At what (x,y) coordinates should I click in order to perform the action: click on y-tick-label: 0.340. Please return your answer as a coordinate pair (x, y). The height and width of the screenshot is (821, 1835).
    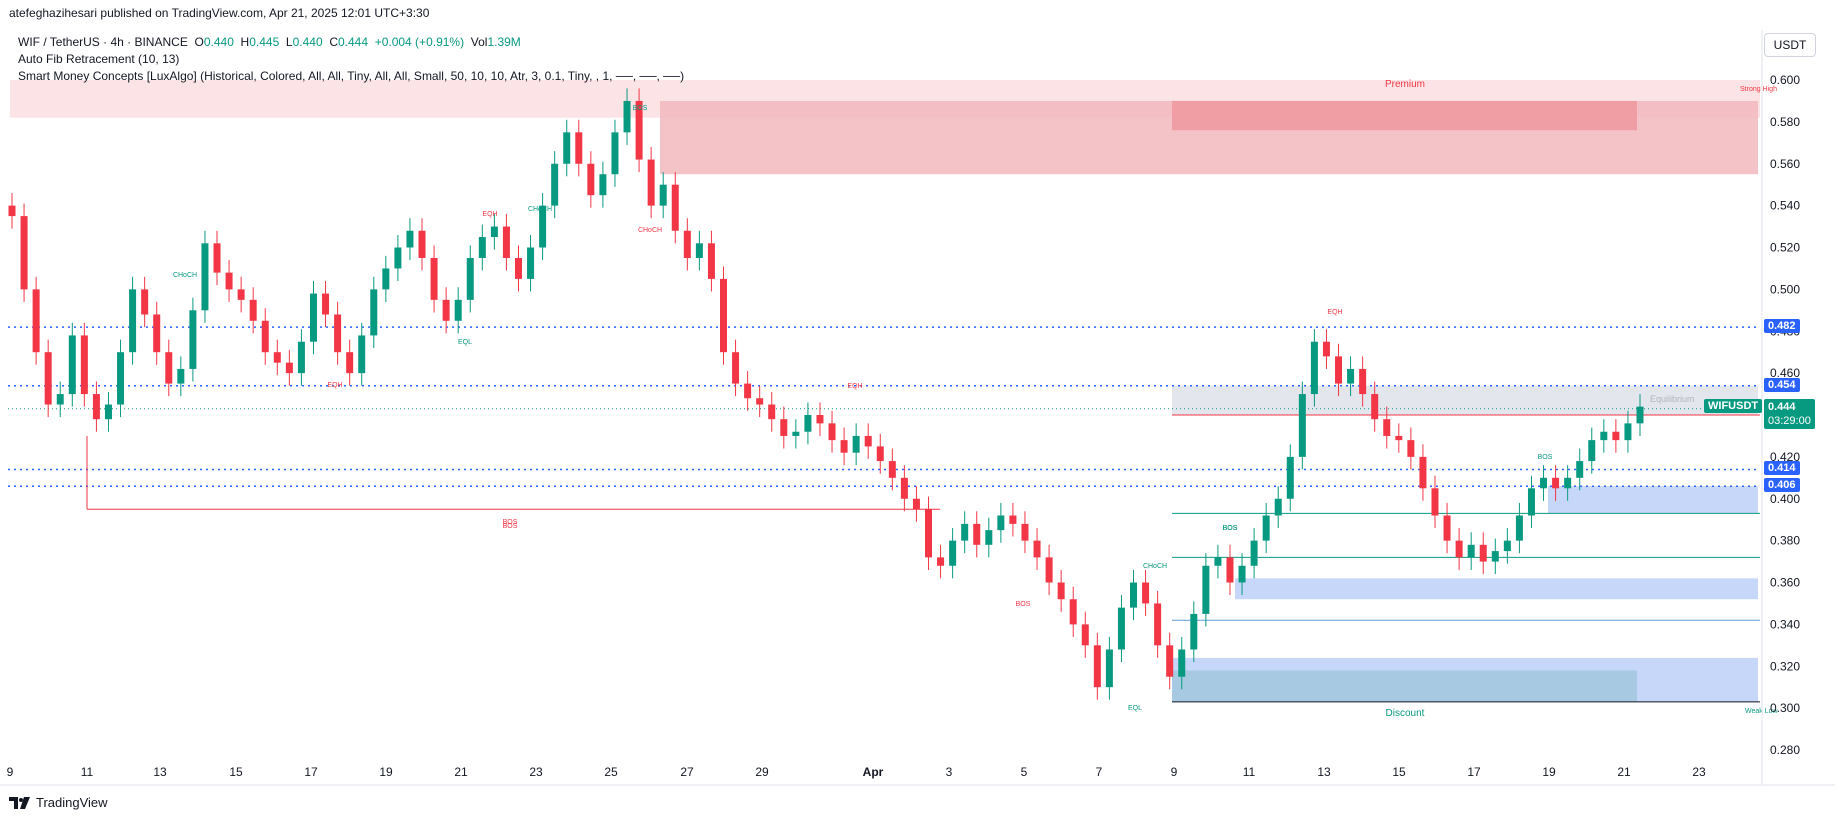
    Looking at the image, I should click on (1785, 624).